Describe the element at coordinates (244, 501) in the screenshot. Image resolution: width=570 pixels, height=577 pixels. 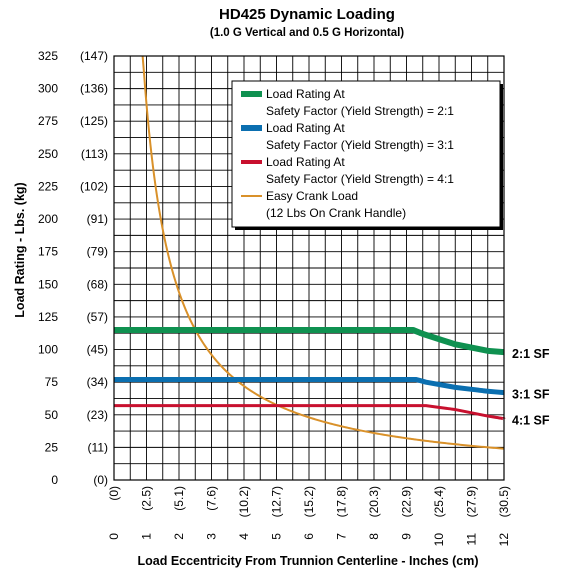
I see `x-tick-label-cm: (10.2)` at that location.